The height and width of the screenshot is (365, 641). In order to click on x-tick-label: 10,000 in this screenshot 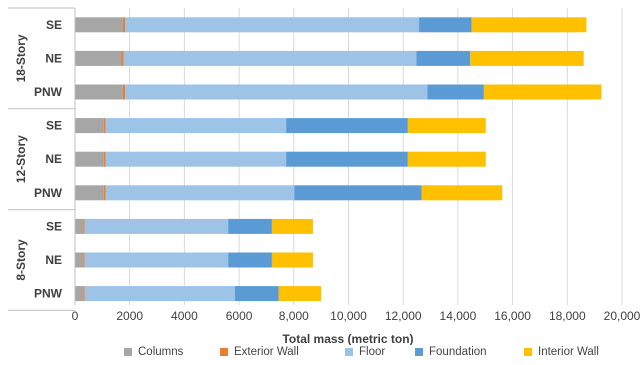, I will do `click(348, 316)`.